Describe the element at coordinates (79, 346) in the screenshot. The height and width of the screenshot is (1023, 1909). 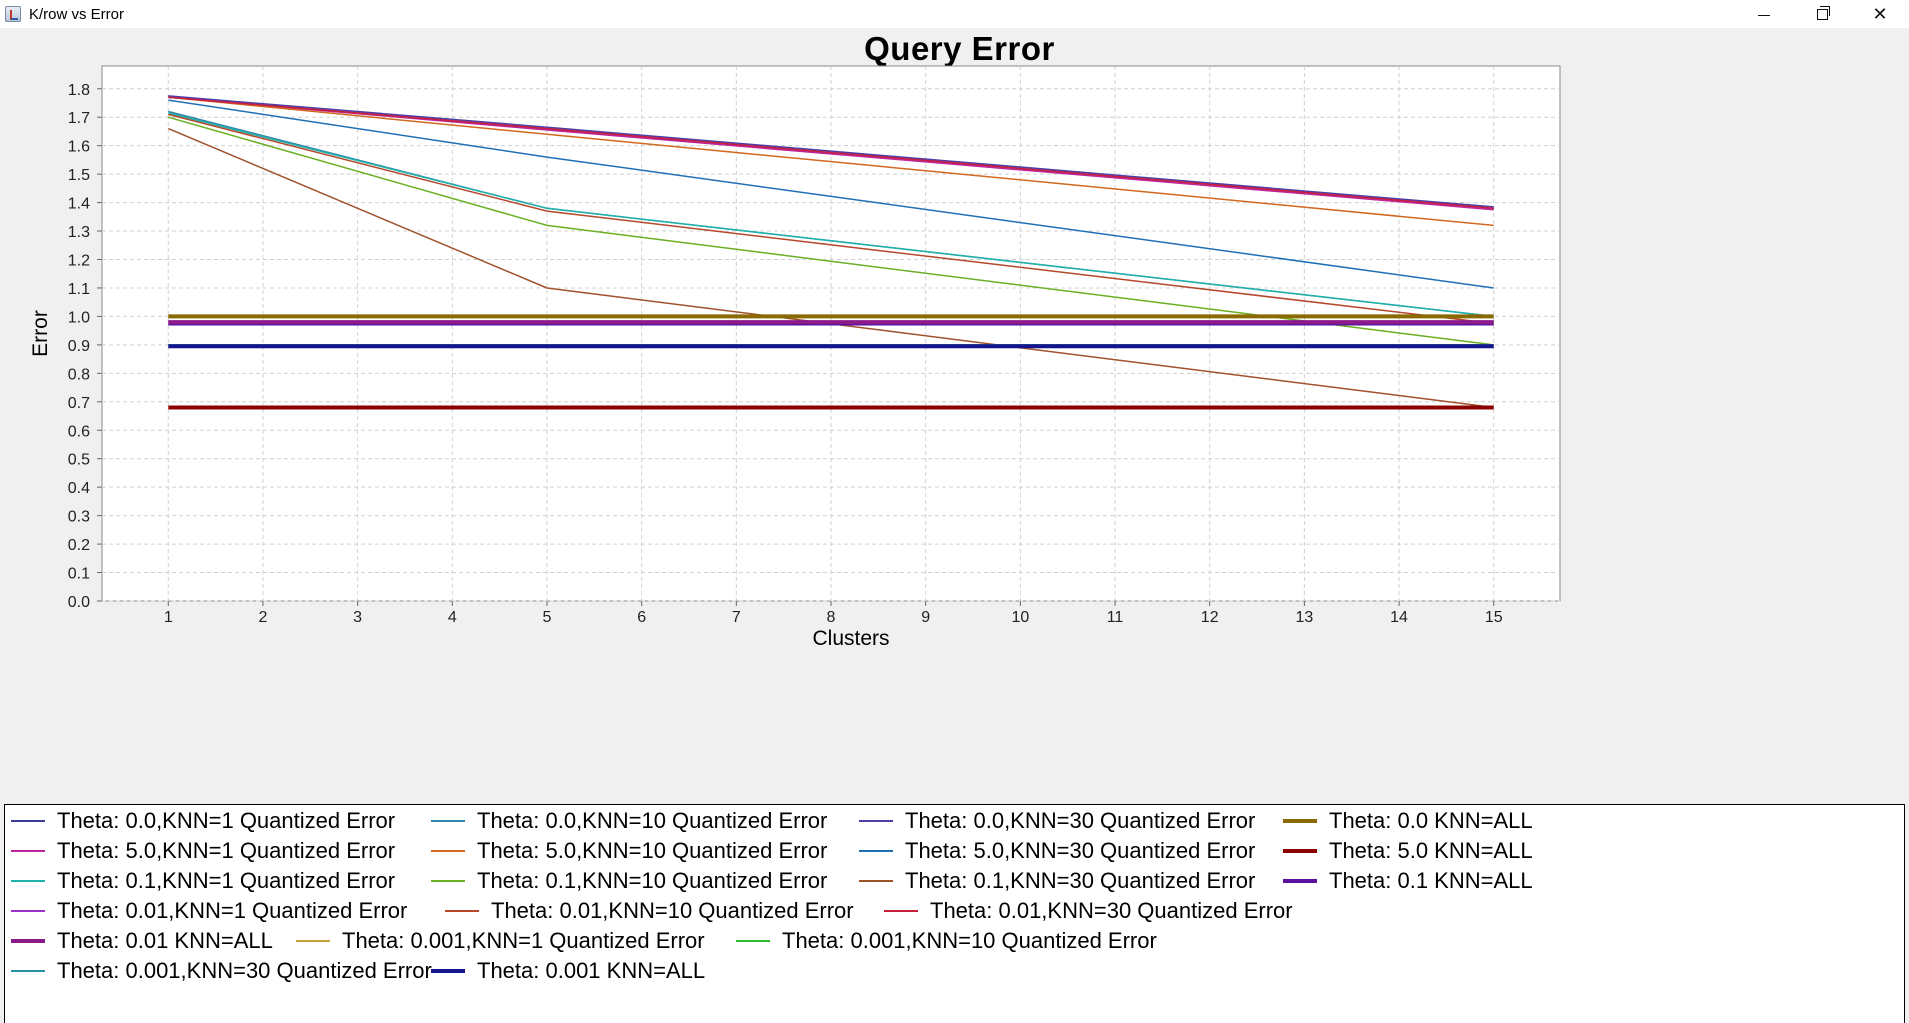
I see `y-tick-label: 0.9` at that location.